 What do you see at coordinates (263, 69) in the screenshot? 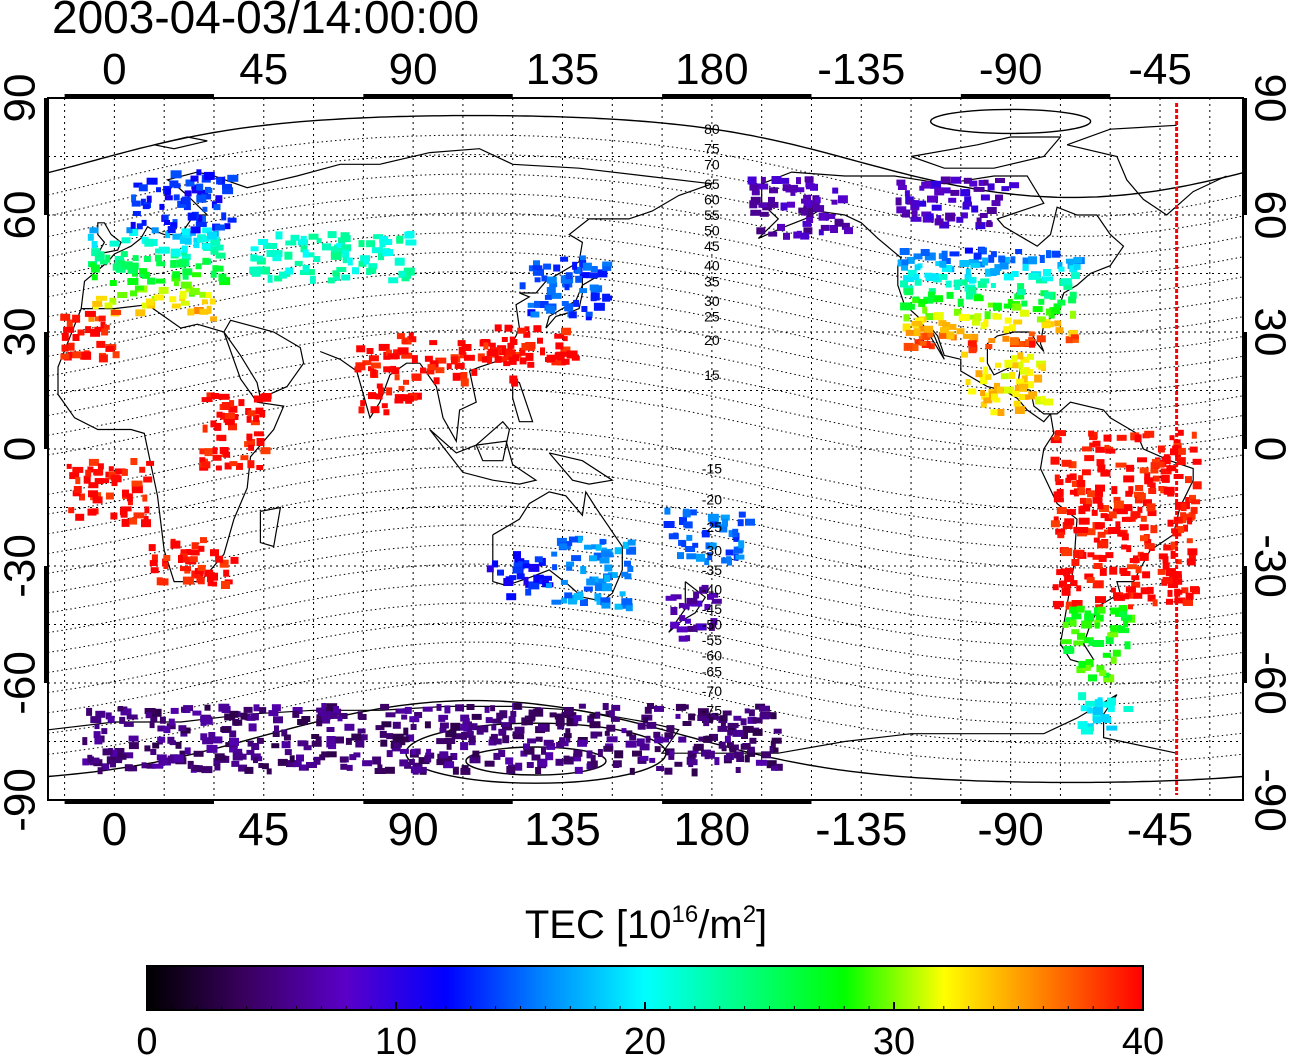
I see `top-lon-tick-label: 45` at bounding box center [263, 69].